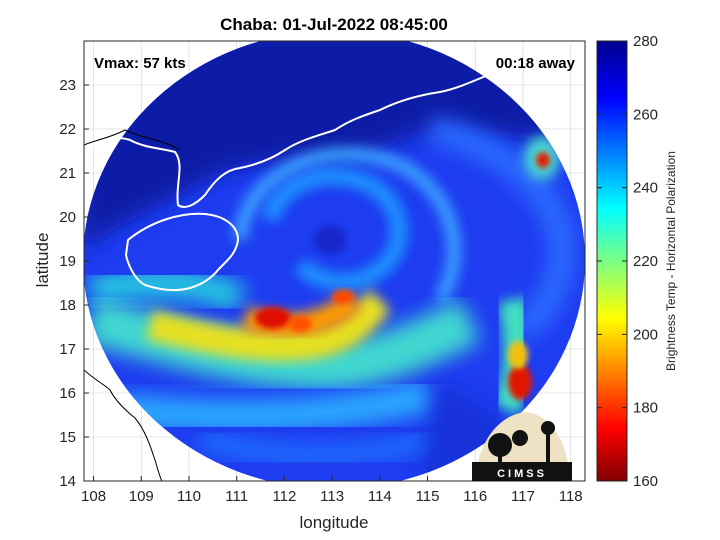 The image size is (720, 540). Describe the element at coordinates (571, 496) in the screenshot. I see `x-tick-label: 118` at that location.